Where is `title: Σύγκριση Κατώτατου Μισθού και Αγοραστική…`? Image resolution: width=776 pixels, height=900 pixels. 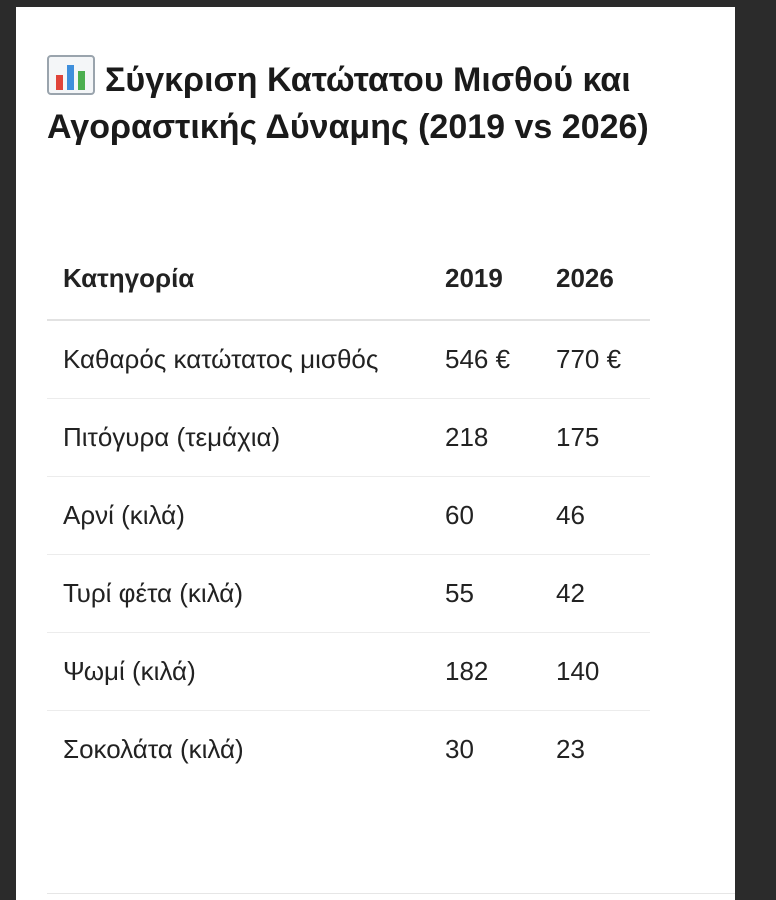
title: Σύγκριση Κατώτατου Μισθού και Αγοραστική… is located at coordinates (387, 103).